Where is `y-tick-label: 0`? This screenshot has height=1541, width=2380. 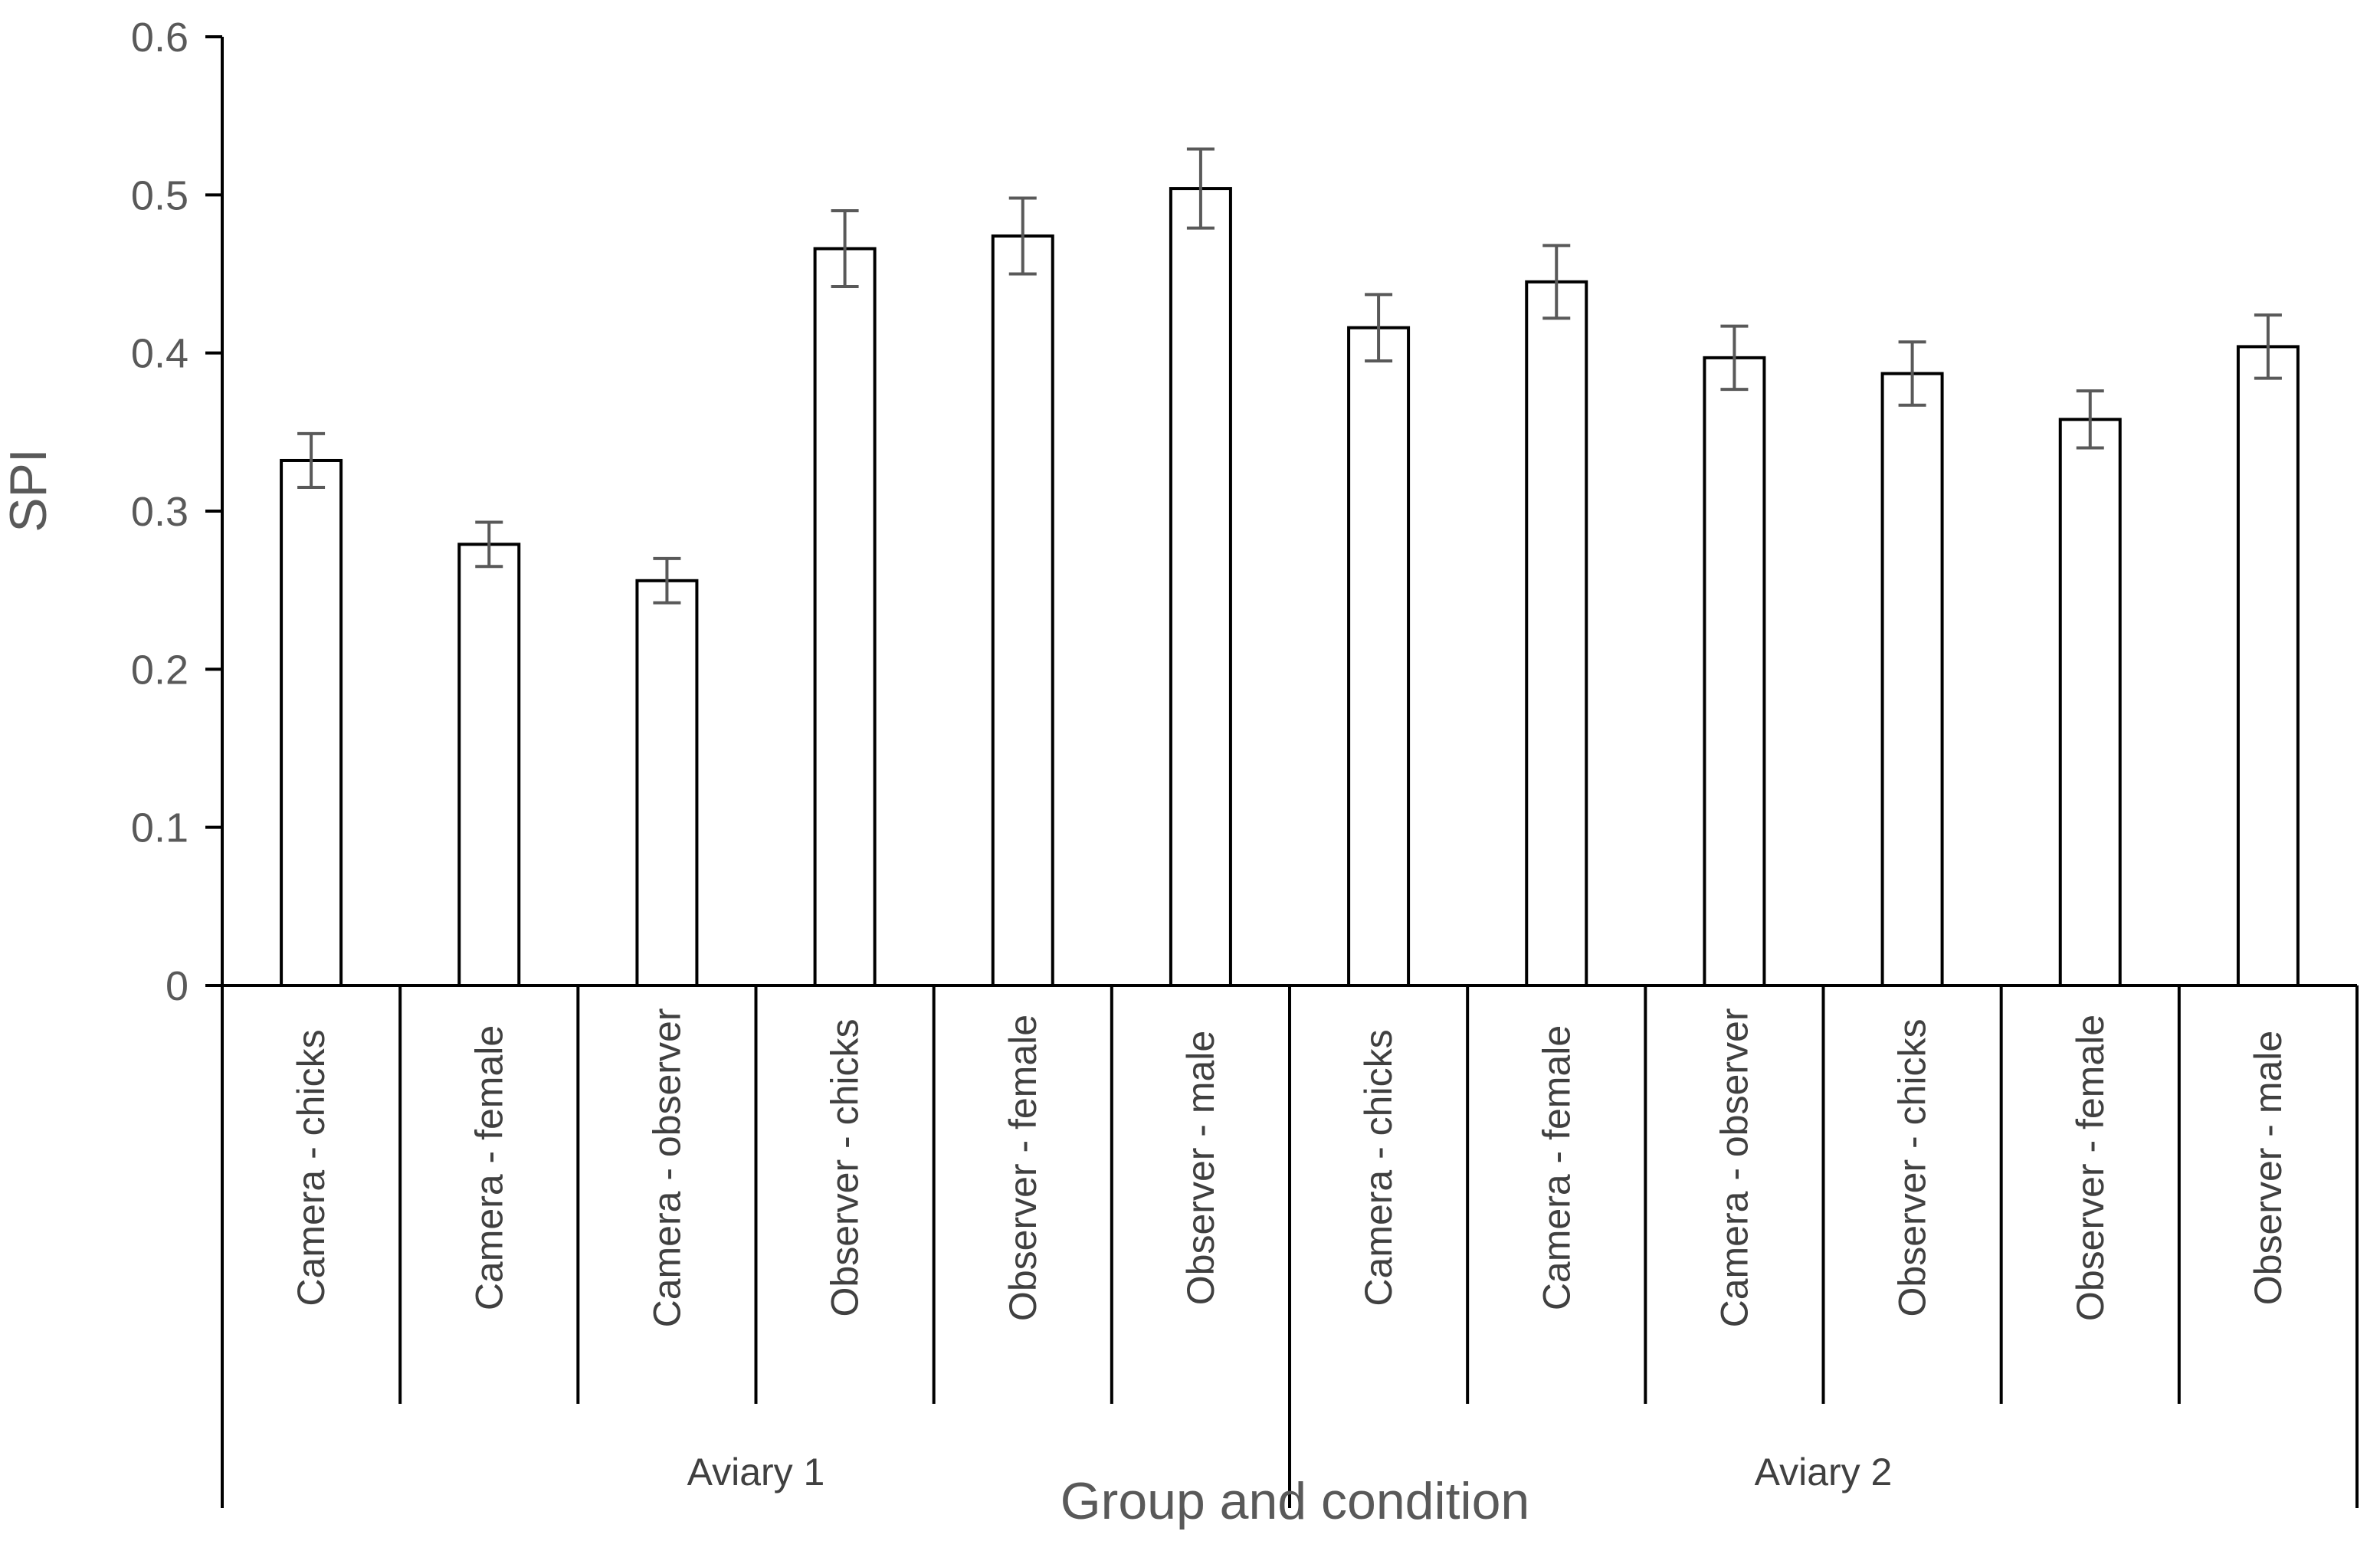
y-tick-label: 0 is located at coordinates (177, 986).